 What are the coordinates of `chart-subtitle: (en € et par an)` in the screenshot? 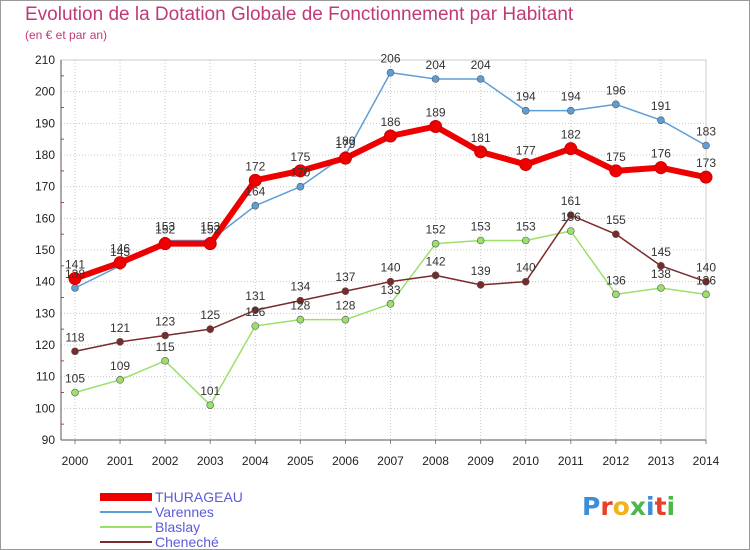 It's located at (66, 35).